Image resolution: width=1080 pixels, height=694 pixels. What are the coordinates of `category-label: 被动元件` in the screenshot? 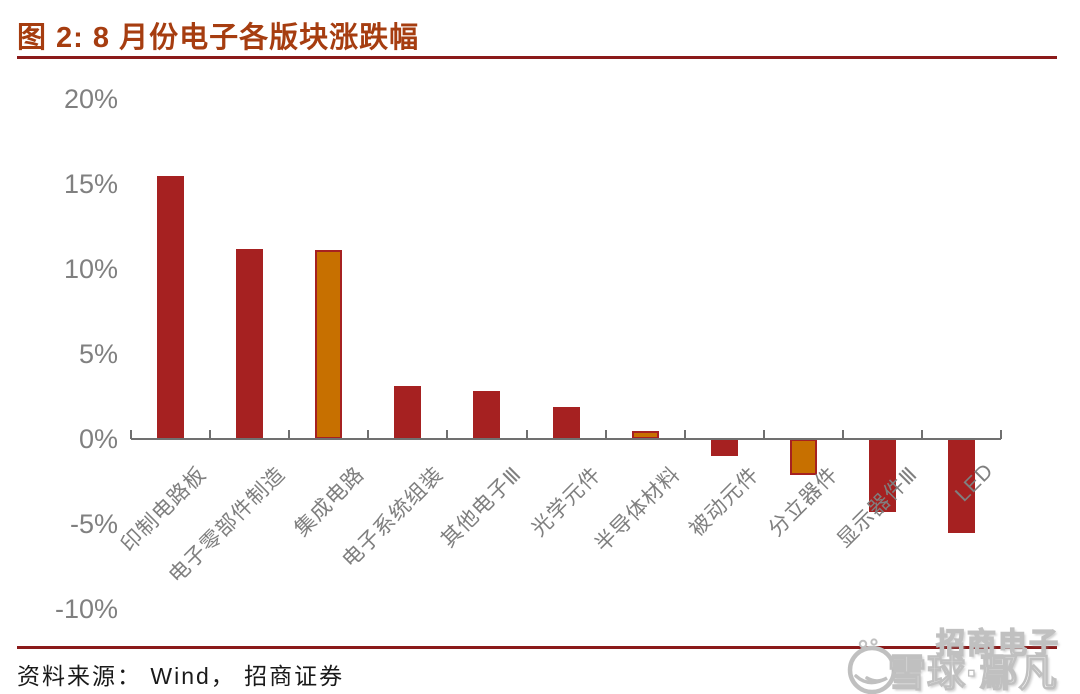 It's located at (725, 502).